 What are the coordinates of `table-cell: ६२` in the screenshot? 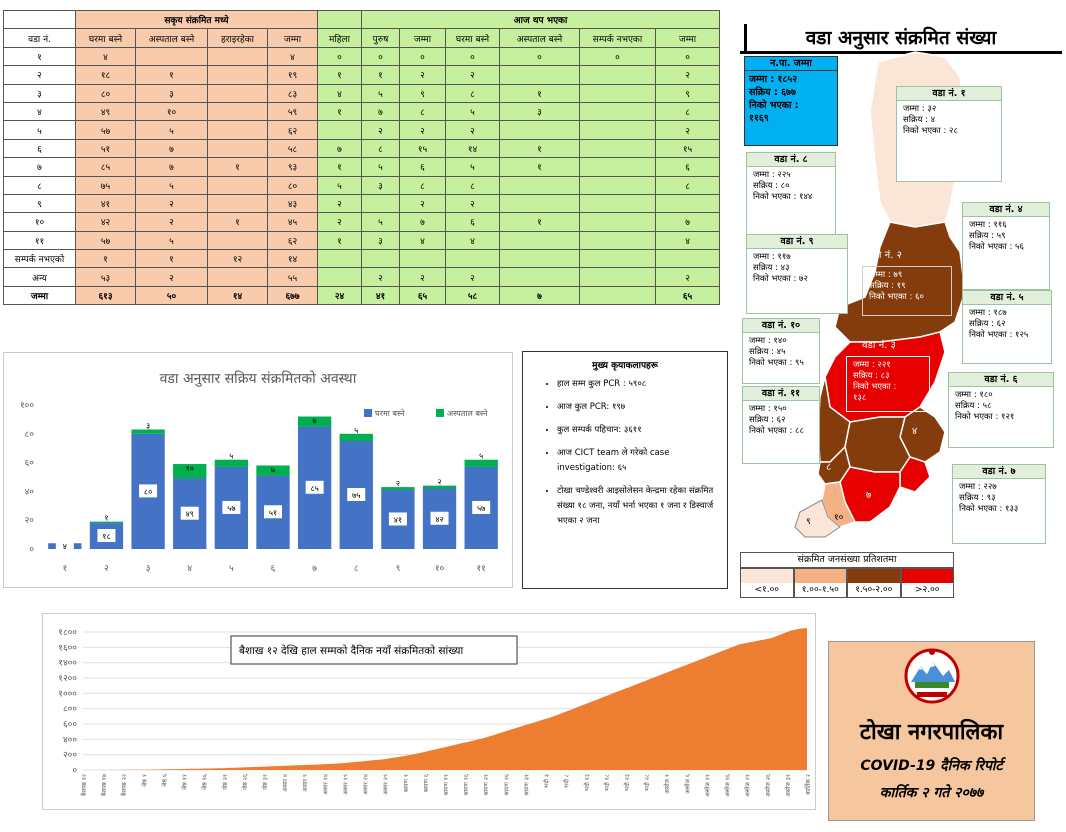 It's located at (292, 130).